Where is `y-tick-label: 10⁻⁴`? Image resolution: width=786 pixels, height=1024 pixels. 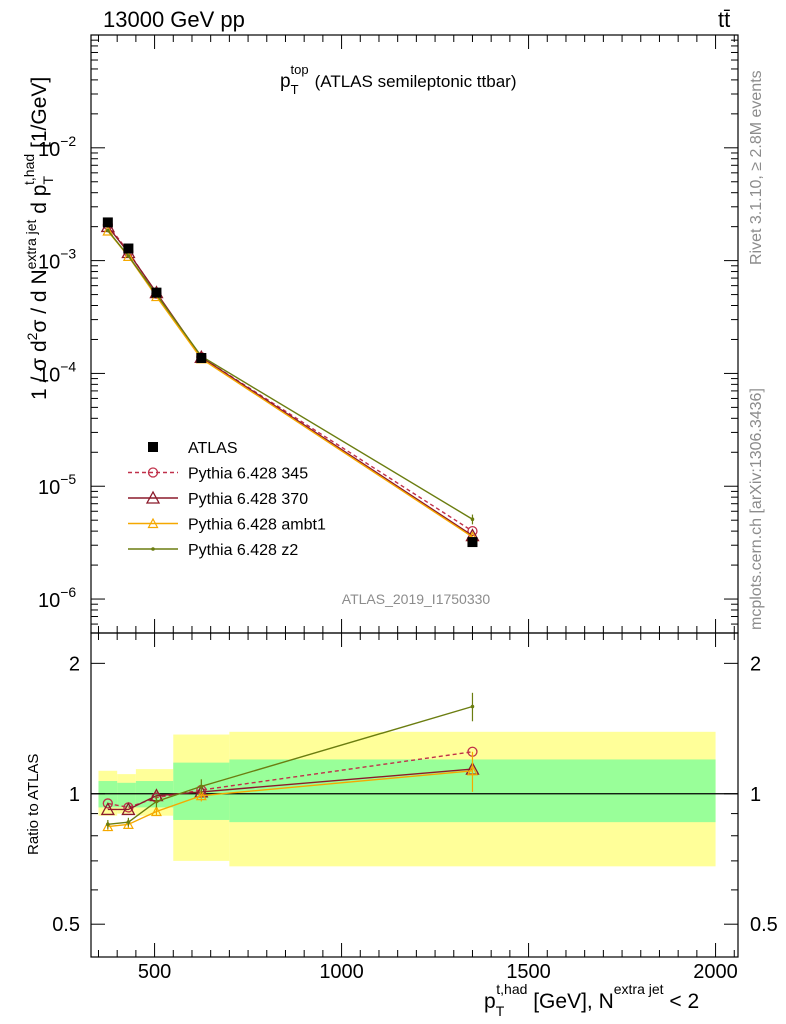 y-tick-label: 10⁻⁴ is located at coordinates (57, 372).